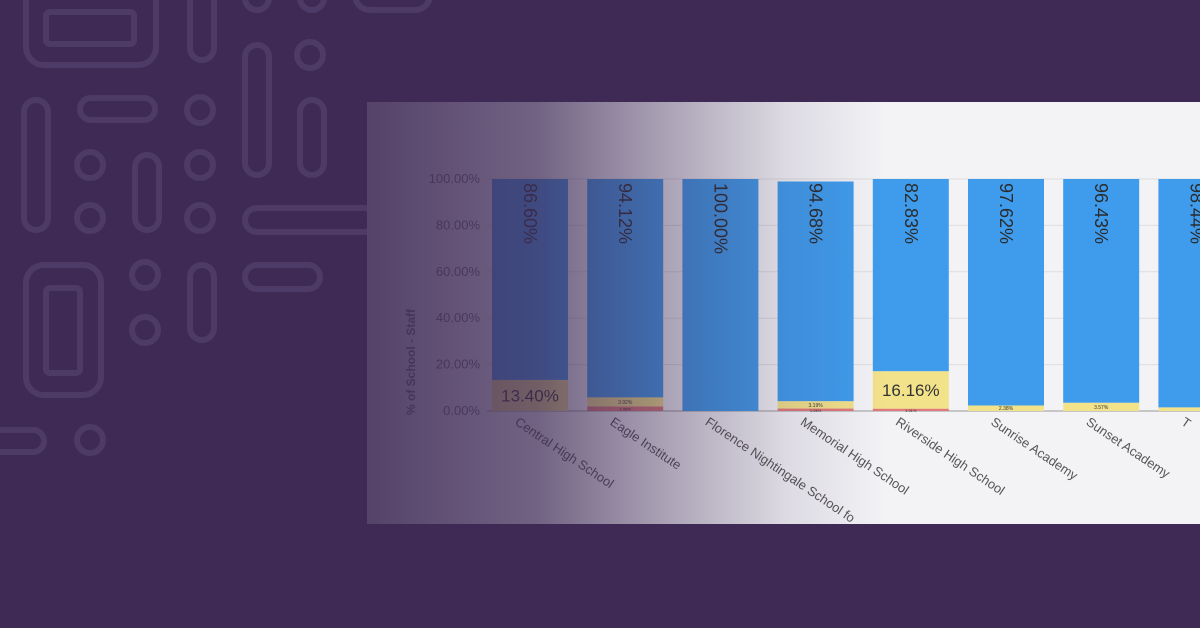 This screenshot has width=1200, height=628. Describe the element at coordinates (1006, 409) in the screenshot. I see `bar-middle-label: 2.38%` at that location.